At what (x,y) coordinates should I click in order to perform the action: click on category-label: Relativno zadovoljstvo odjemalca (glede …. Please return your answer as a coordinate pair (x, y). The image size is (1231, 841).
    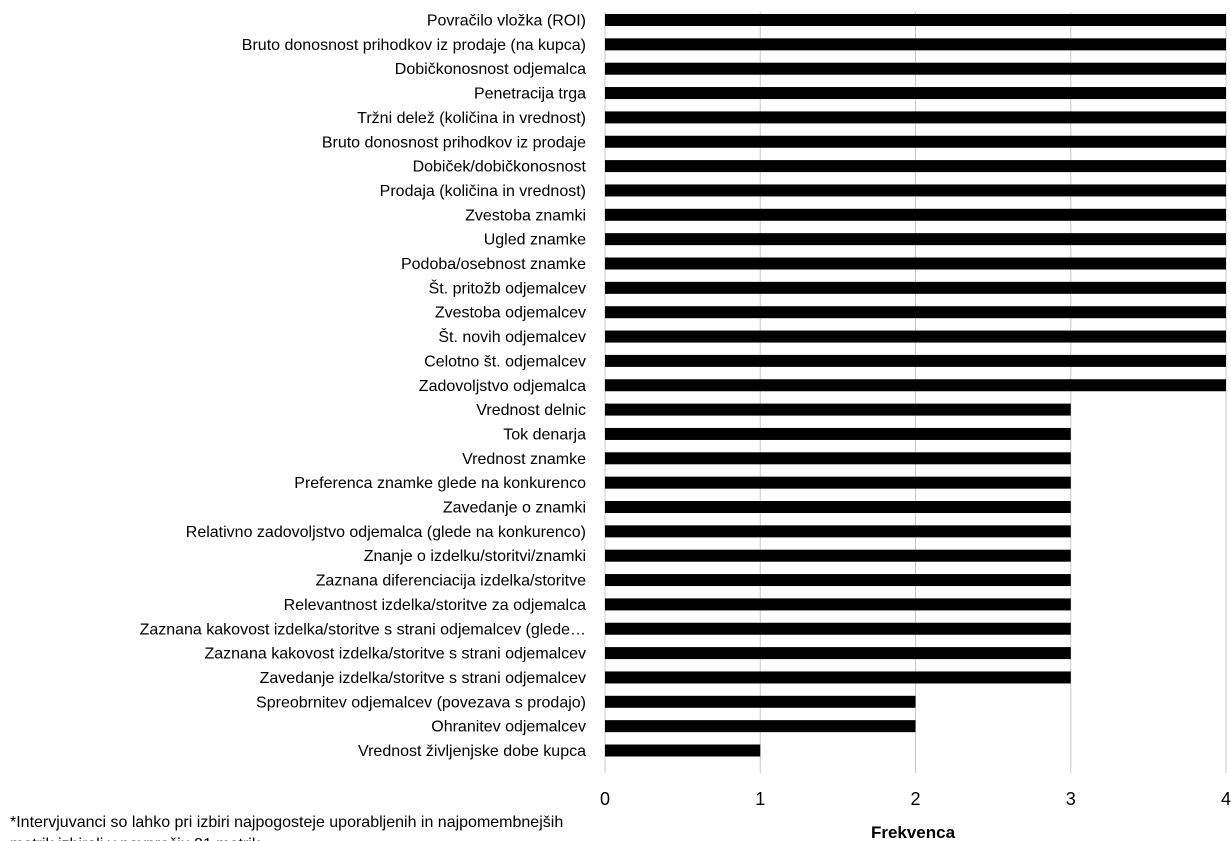
    Looking at the image, I should click on (386, 532).